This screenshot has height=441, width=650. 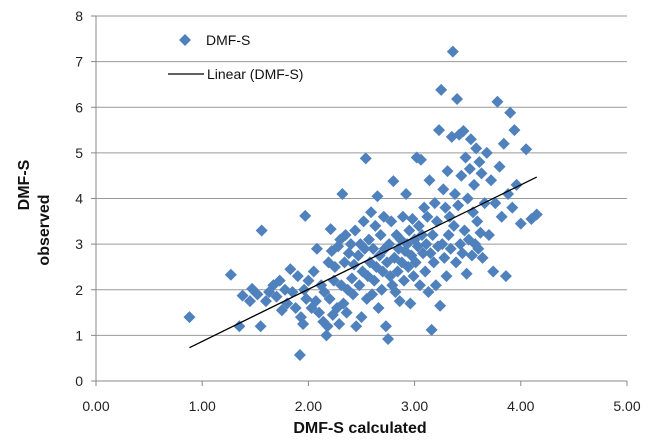 I want to click on y-tick-label-6: 6, so click(x=79, y=107).